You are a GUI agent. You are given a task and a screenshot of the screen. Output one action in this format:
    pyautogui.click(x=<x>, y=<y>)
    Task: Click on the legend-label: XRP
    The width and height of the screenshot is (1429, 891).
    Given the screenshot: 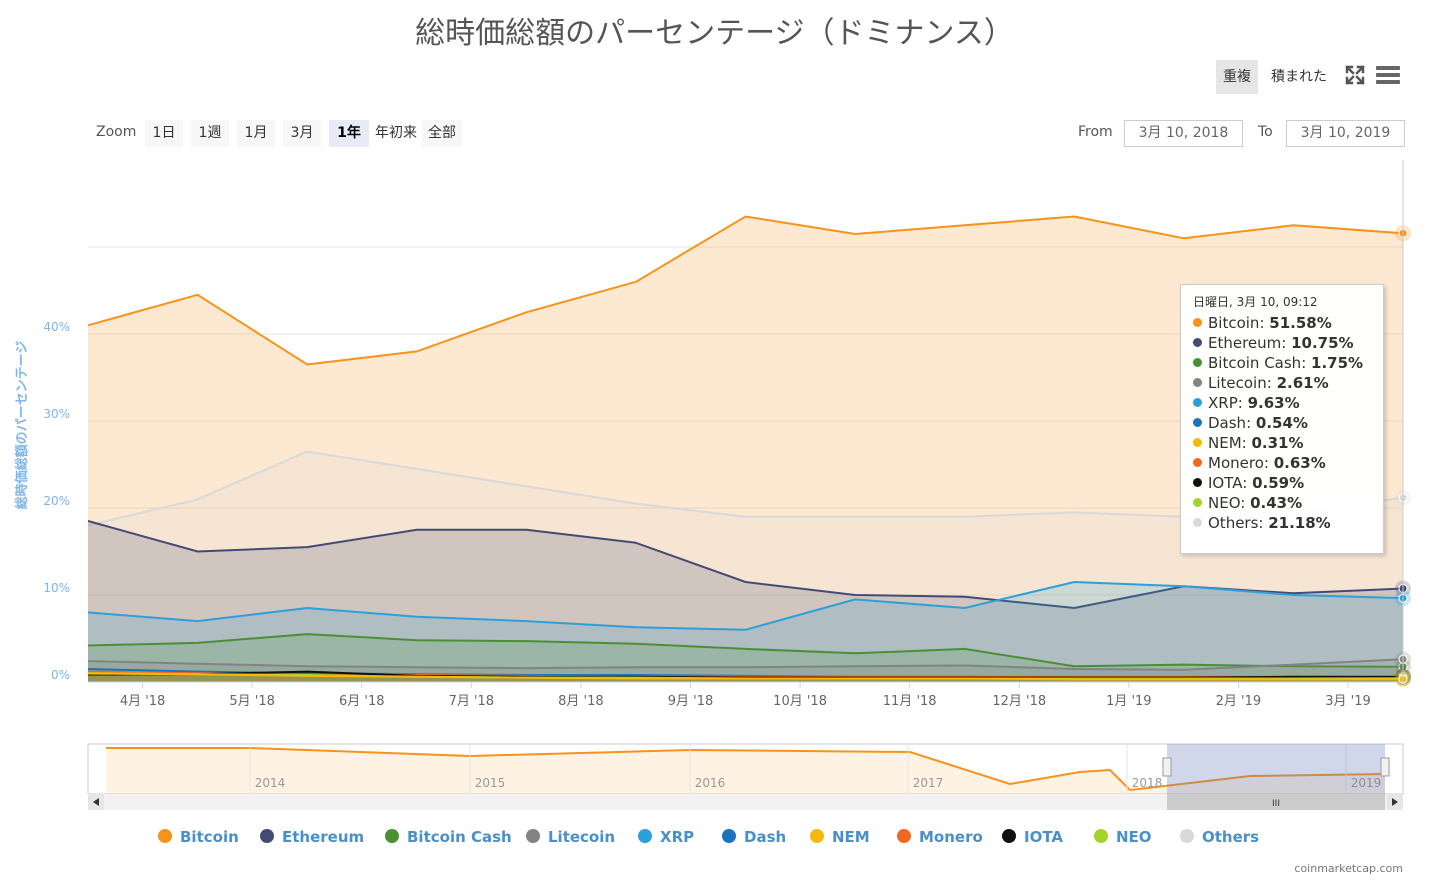 What is the action you would take?
    pyautogui.click(x=677, y=837)
    